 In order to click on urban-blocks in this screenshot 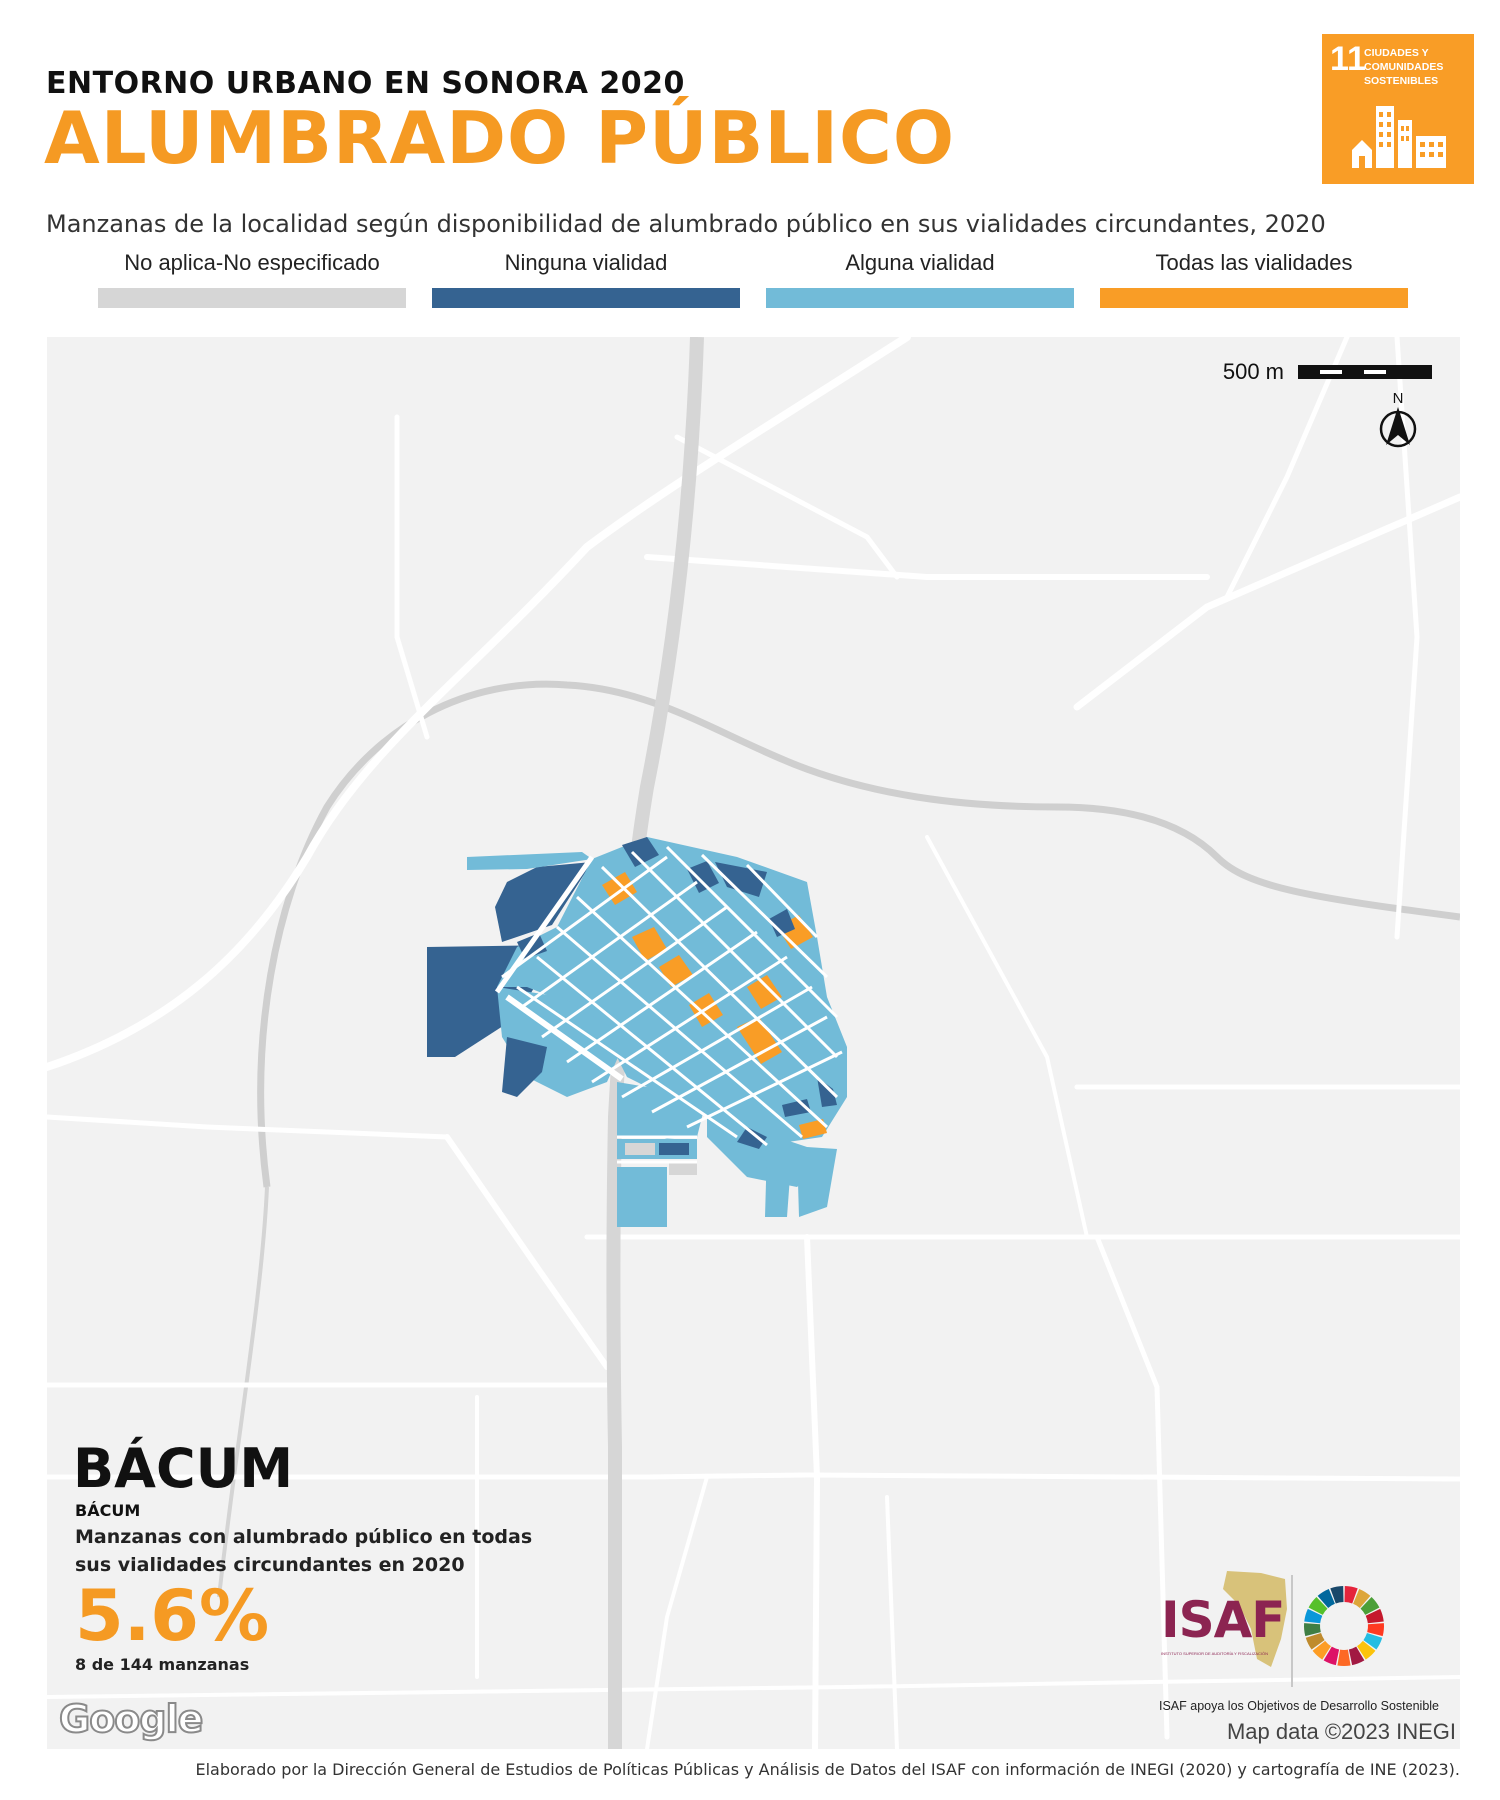, I will do `click(637, 1032)`.